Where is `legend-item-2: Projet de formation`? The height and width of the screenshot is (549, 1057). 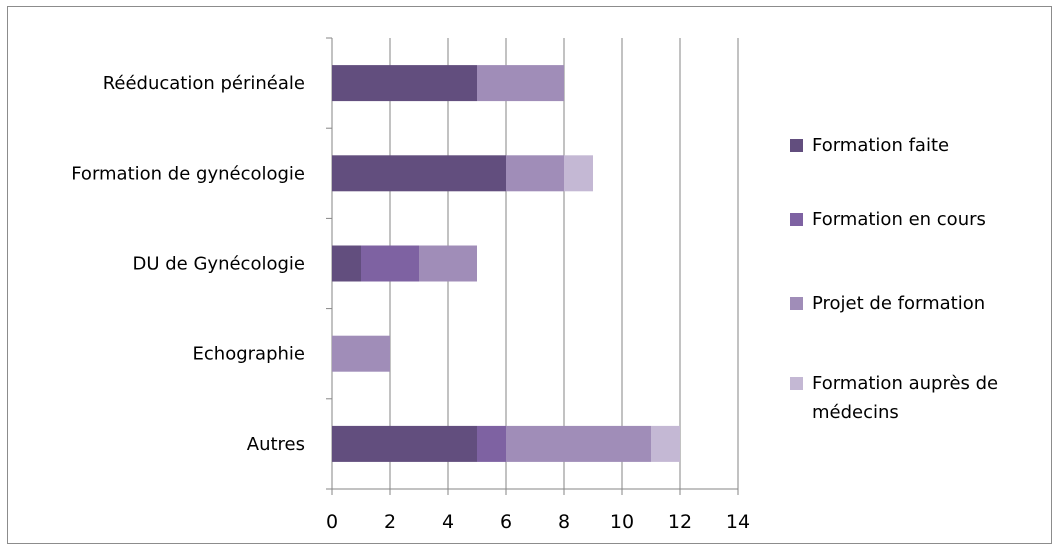
legend-item-2: Projet de formation is located at coordinates (913, 303).